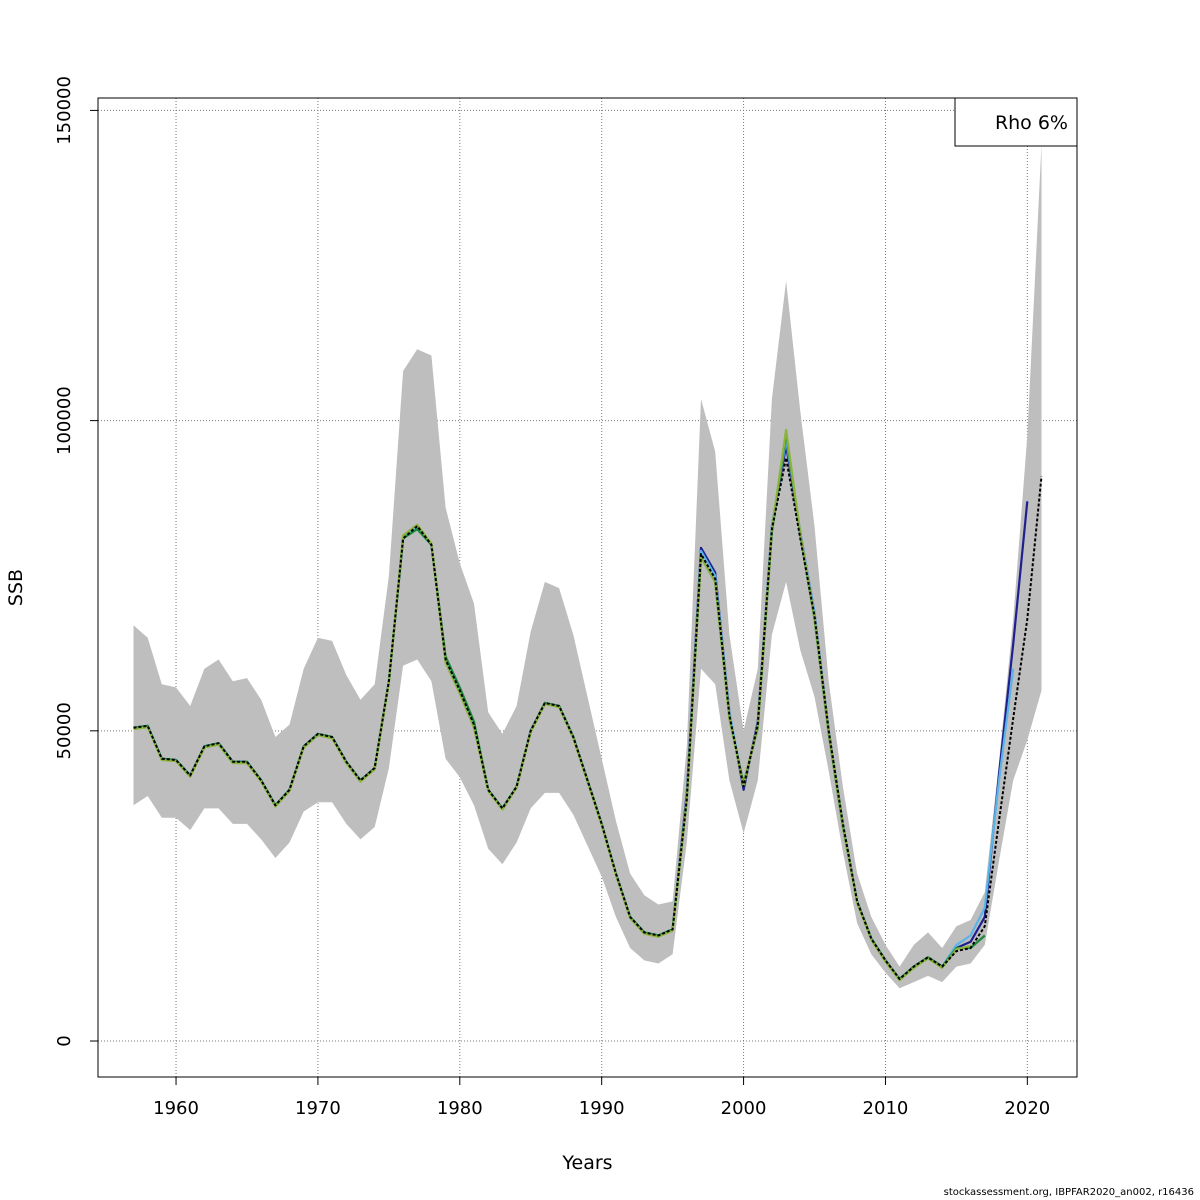  Describe the element at coordinates (64, 730) in the screenshot. I see `y-tick-label-50000: 50000` at that location.